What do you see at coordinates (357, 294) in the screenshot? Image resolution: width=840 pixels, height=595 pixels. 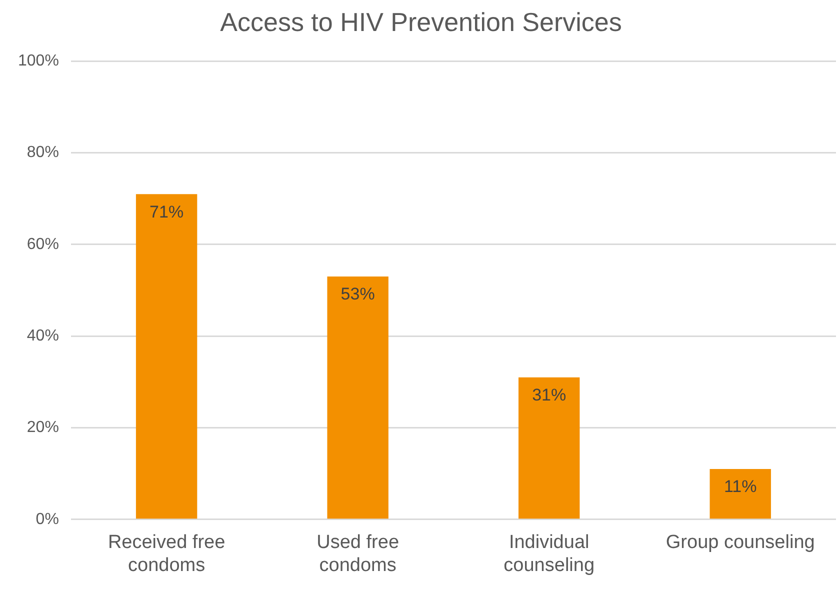 I see `data-label: 53%` at bounding box center [357, 294].